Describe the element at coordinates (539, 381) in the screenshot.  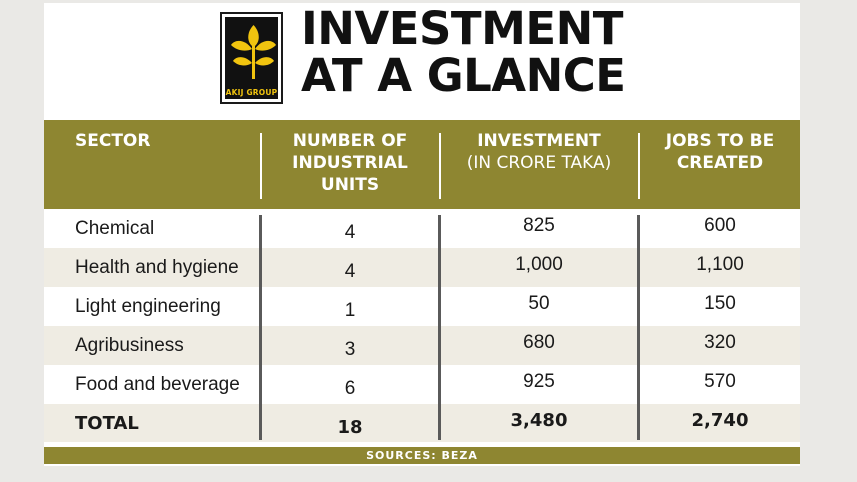
I see `cell-investment: 925` at that location.